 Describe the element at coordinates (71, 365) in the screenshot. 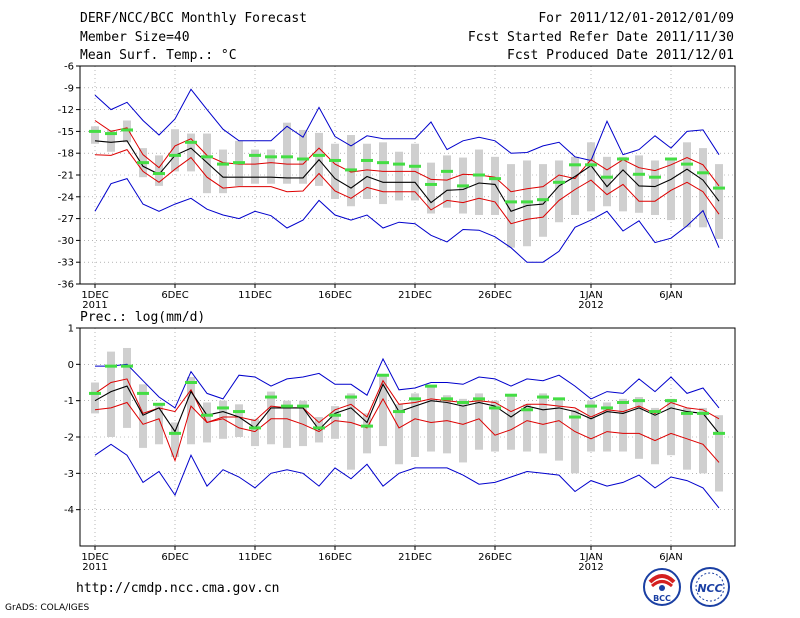

I see `prec-y-tick-label: 0` at that location.